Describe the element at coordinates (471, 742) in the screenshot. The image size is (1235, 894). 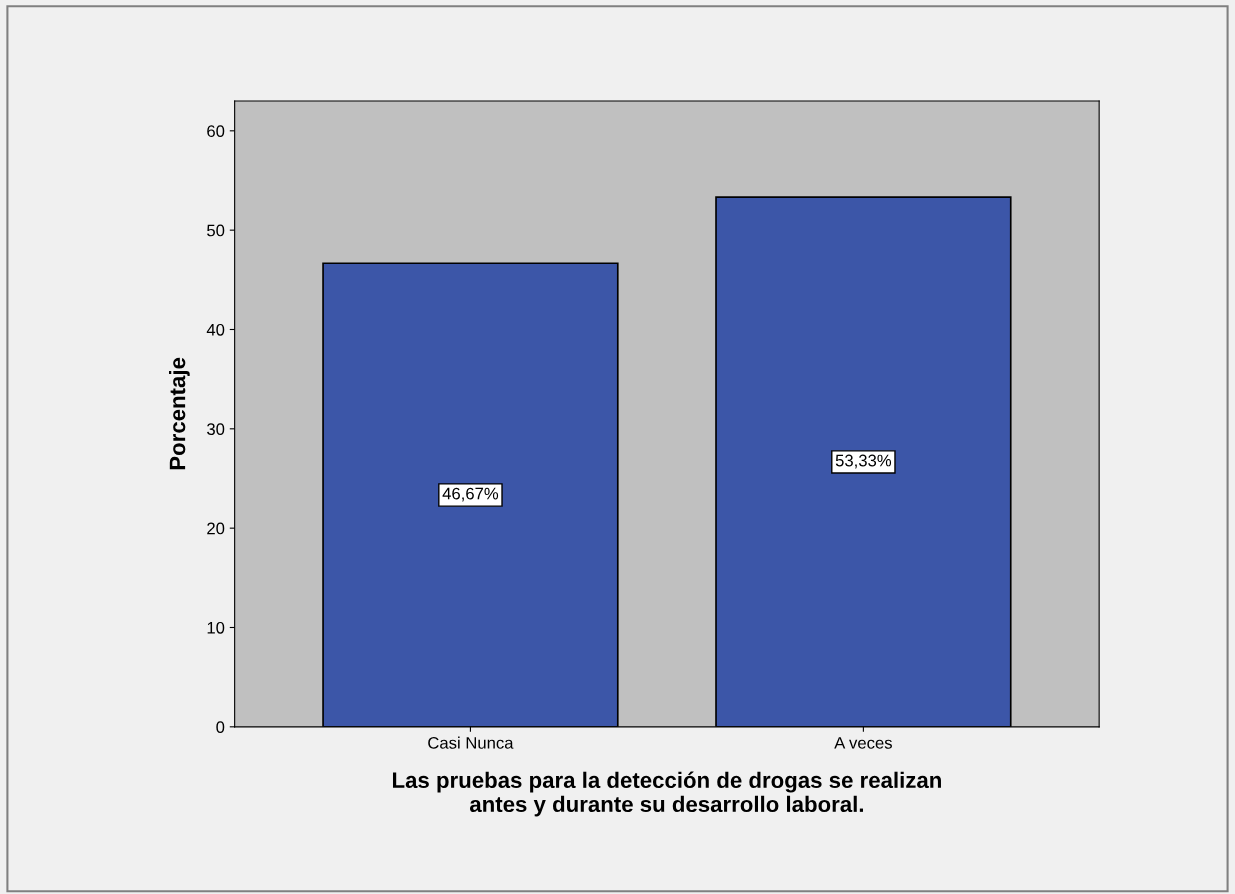
I see `x-tick-label: Casi Nunca` at that location.